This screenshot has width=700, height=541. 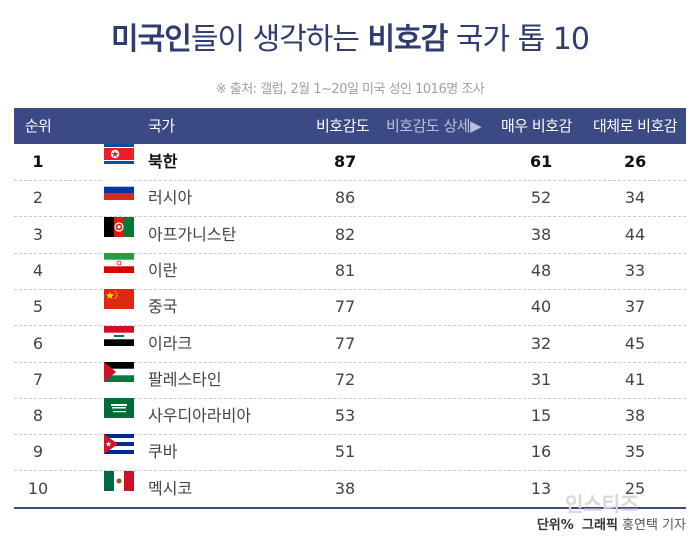 What do you see at coordinates (119, 371) in the screenshot?
I see `palestine-flag-icon` at bounding box center [119, 371].